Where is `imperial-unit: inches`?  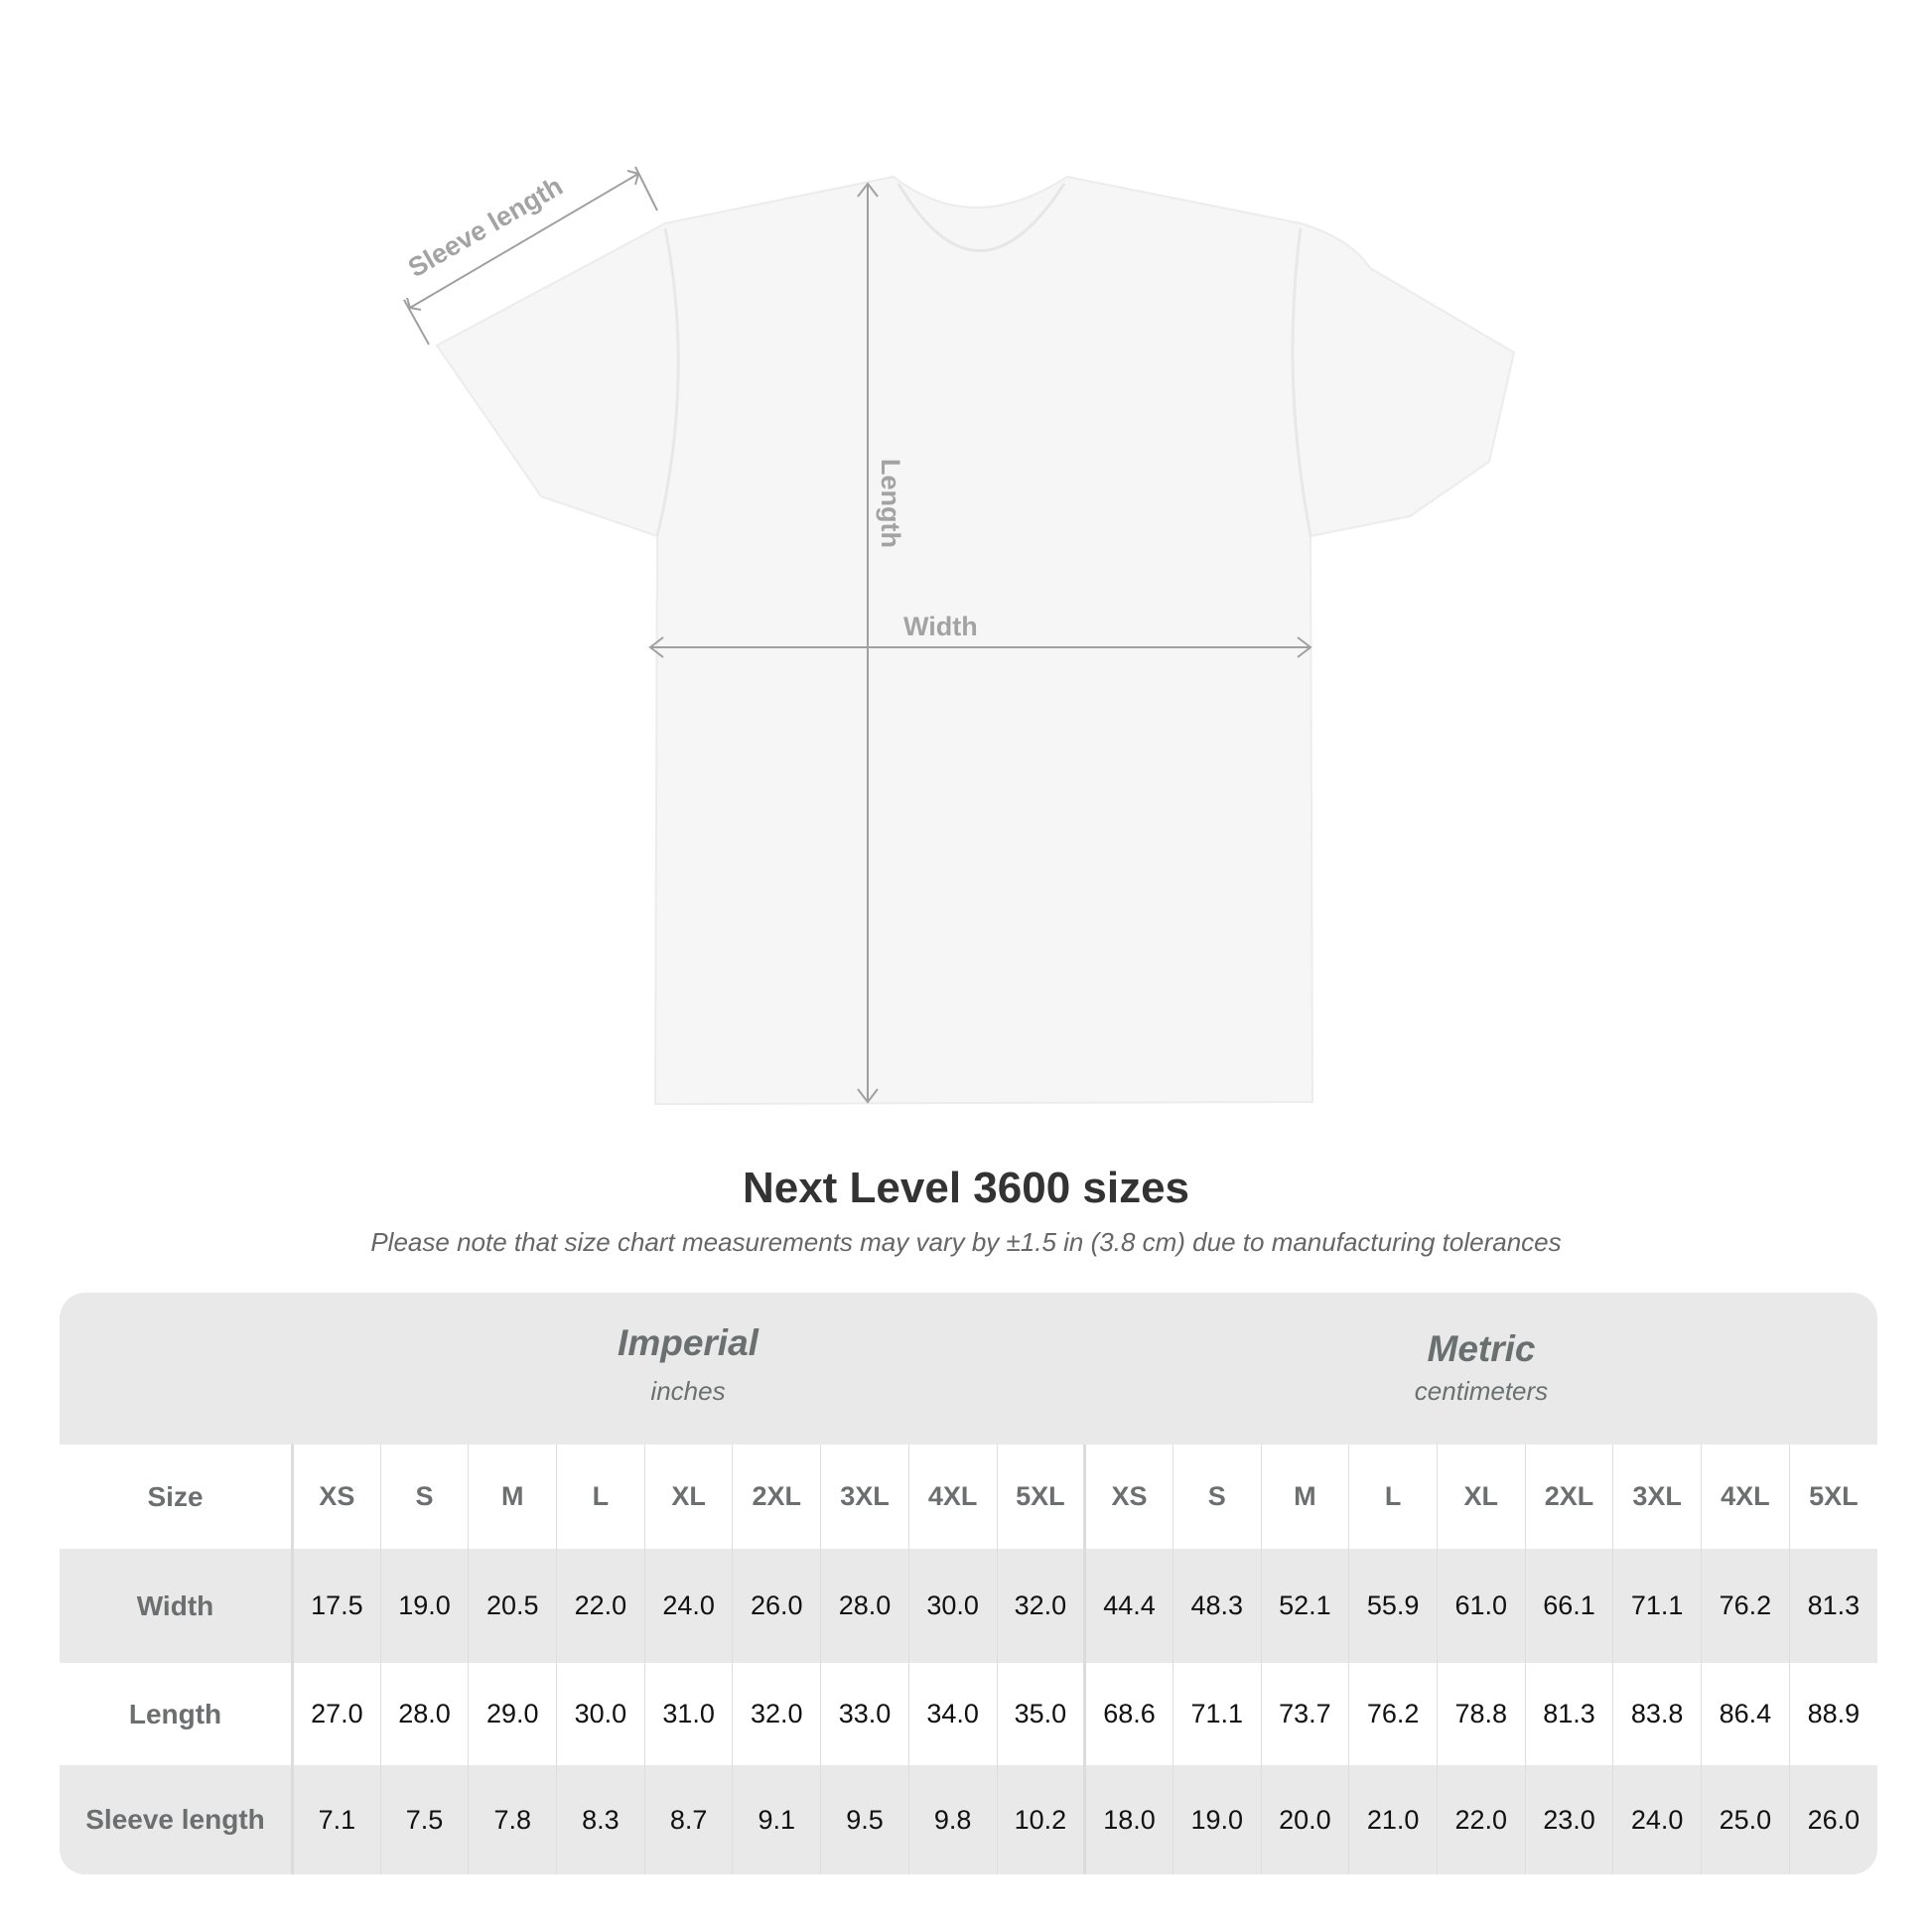
imperial-unit: inches is located at coordinates (688, 1391).